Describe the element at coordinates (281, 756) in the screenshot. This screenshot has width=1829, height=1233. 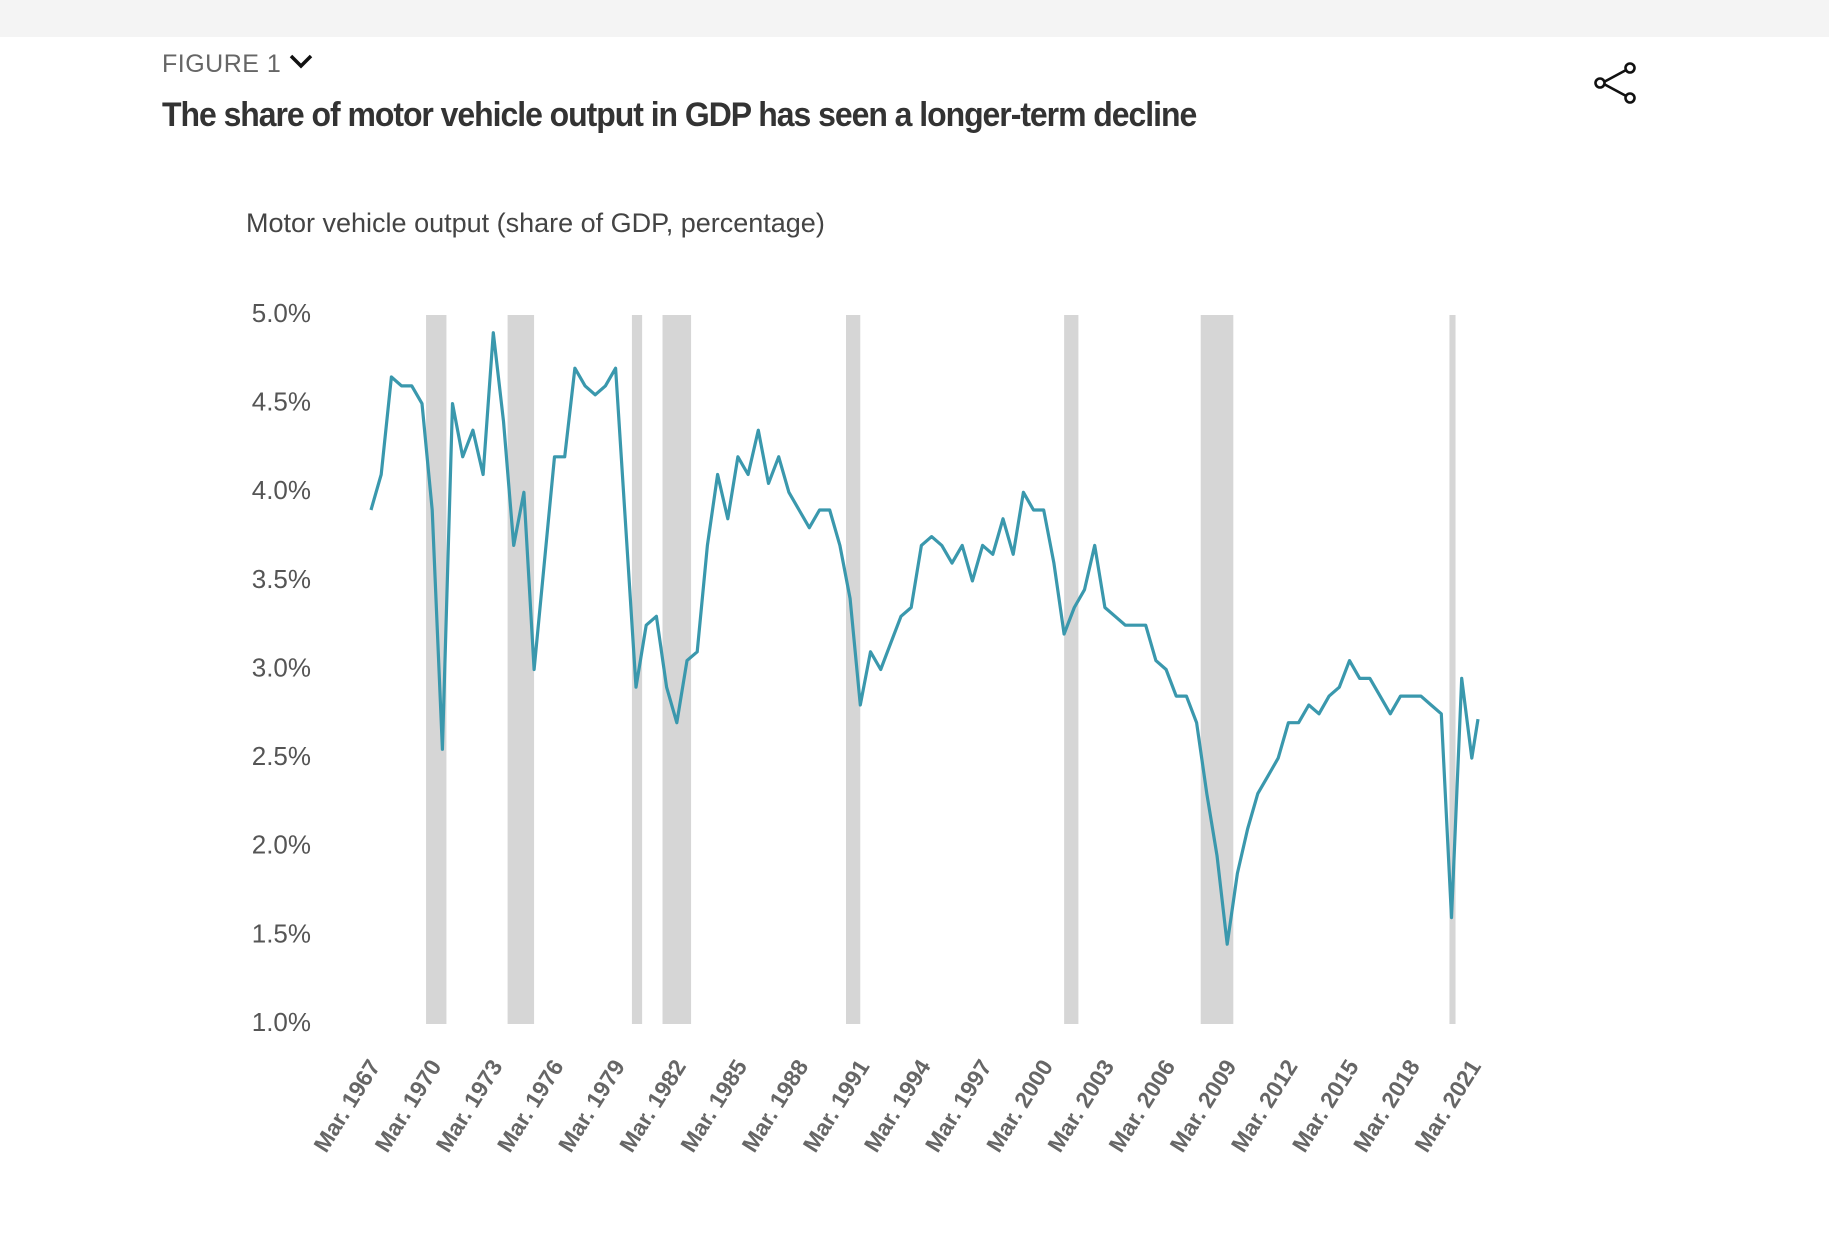
I see `y-tick-label: 2.5%` at that location.